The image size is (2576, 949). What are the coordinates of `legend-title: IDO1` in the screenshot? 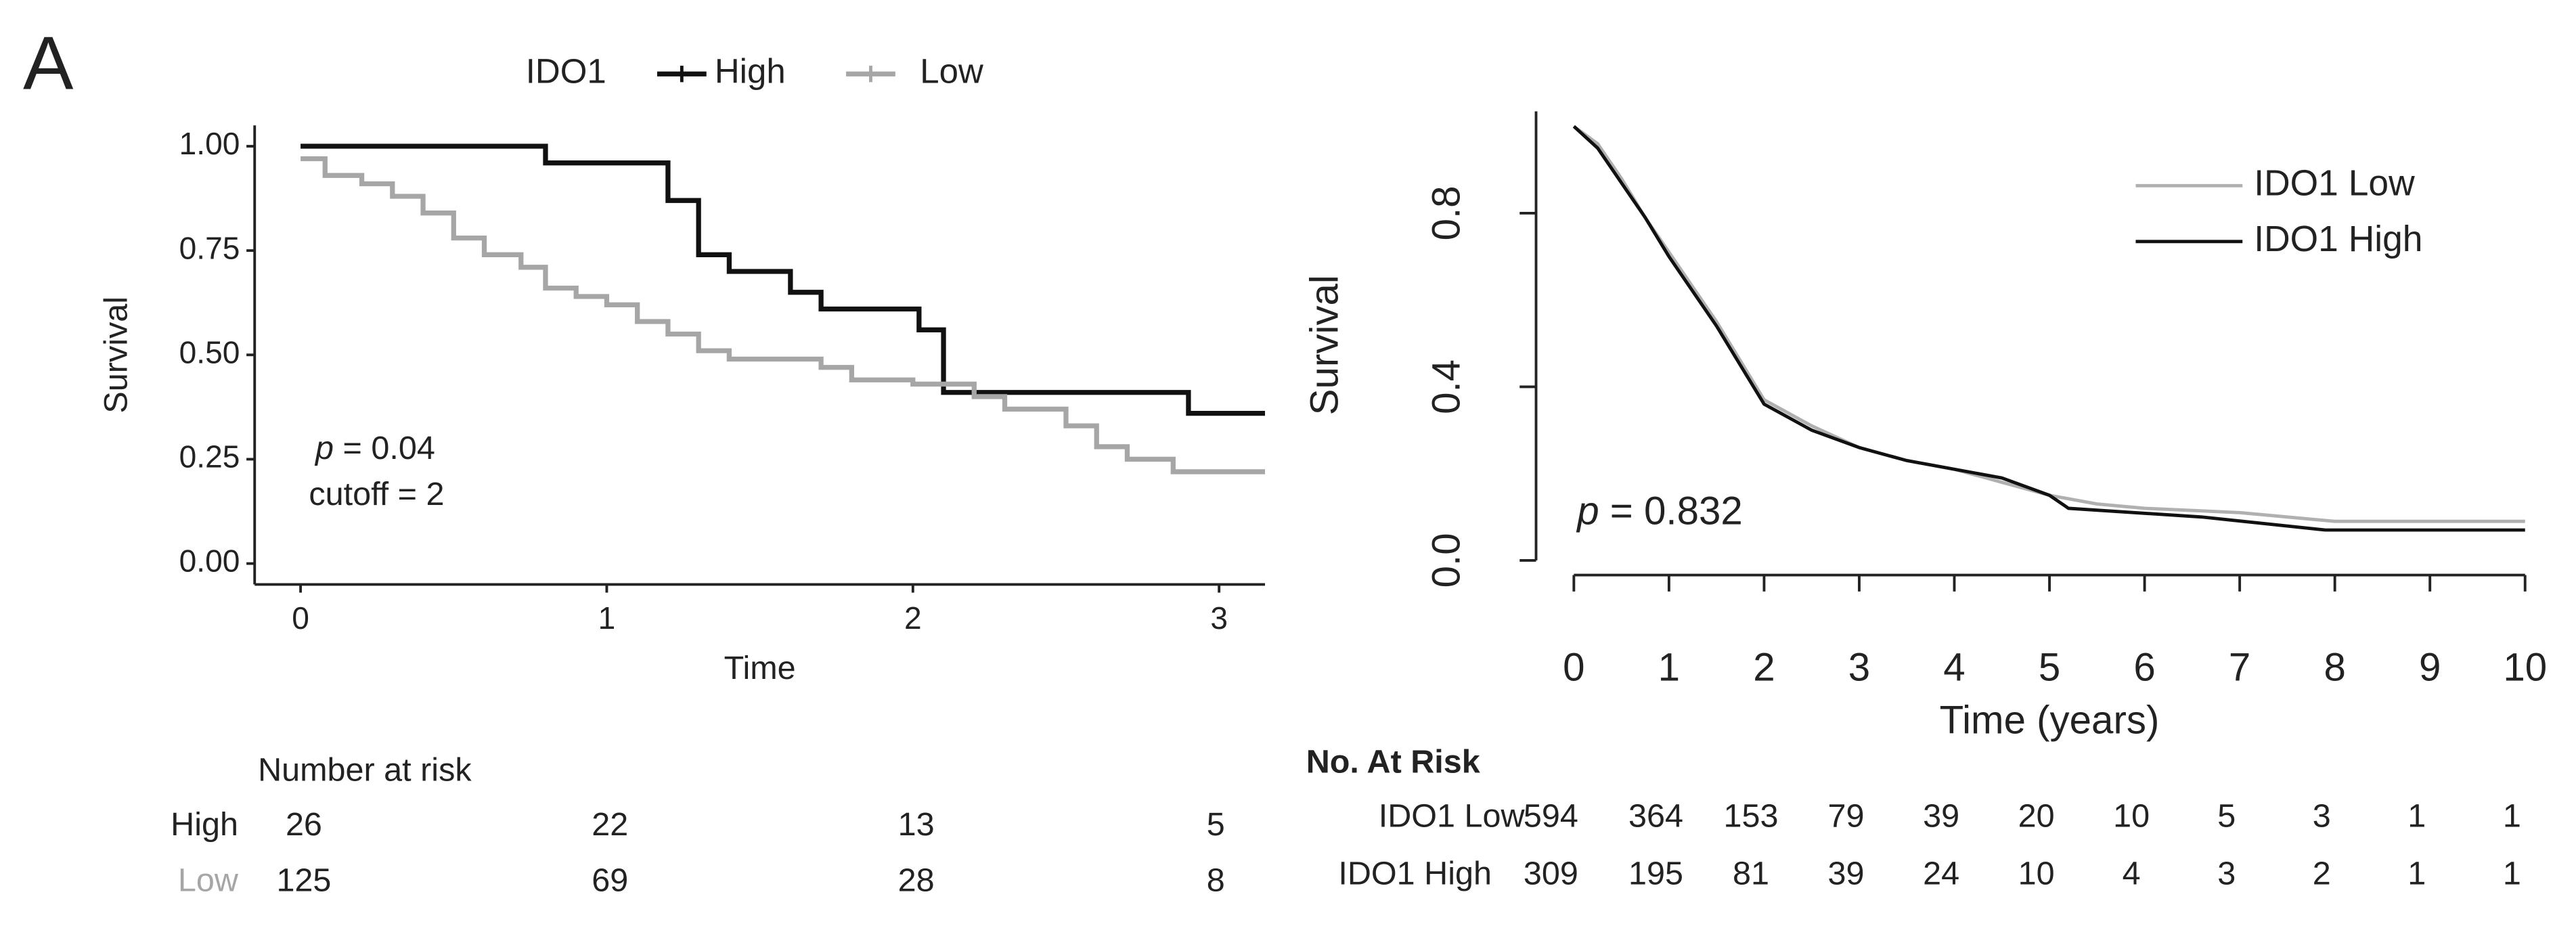 It's located at (566, 71).